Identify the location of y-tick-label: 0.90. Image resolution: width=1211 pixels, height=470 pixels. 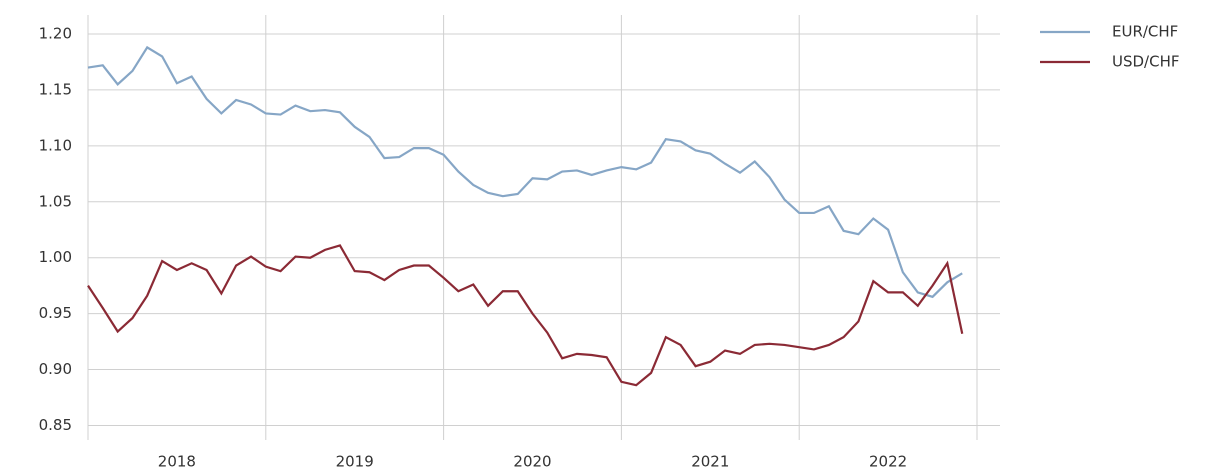
(55, 369).